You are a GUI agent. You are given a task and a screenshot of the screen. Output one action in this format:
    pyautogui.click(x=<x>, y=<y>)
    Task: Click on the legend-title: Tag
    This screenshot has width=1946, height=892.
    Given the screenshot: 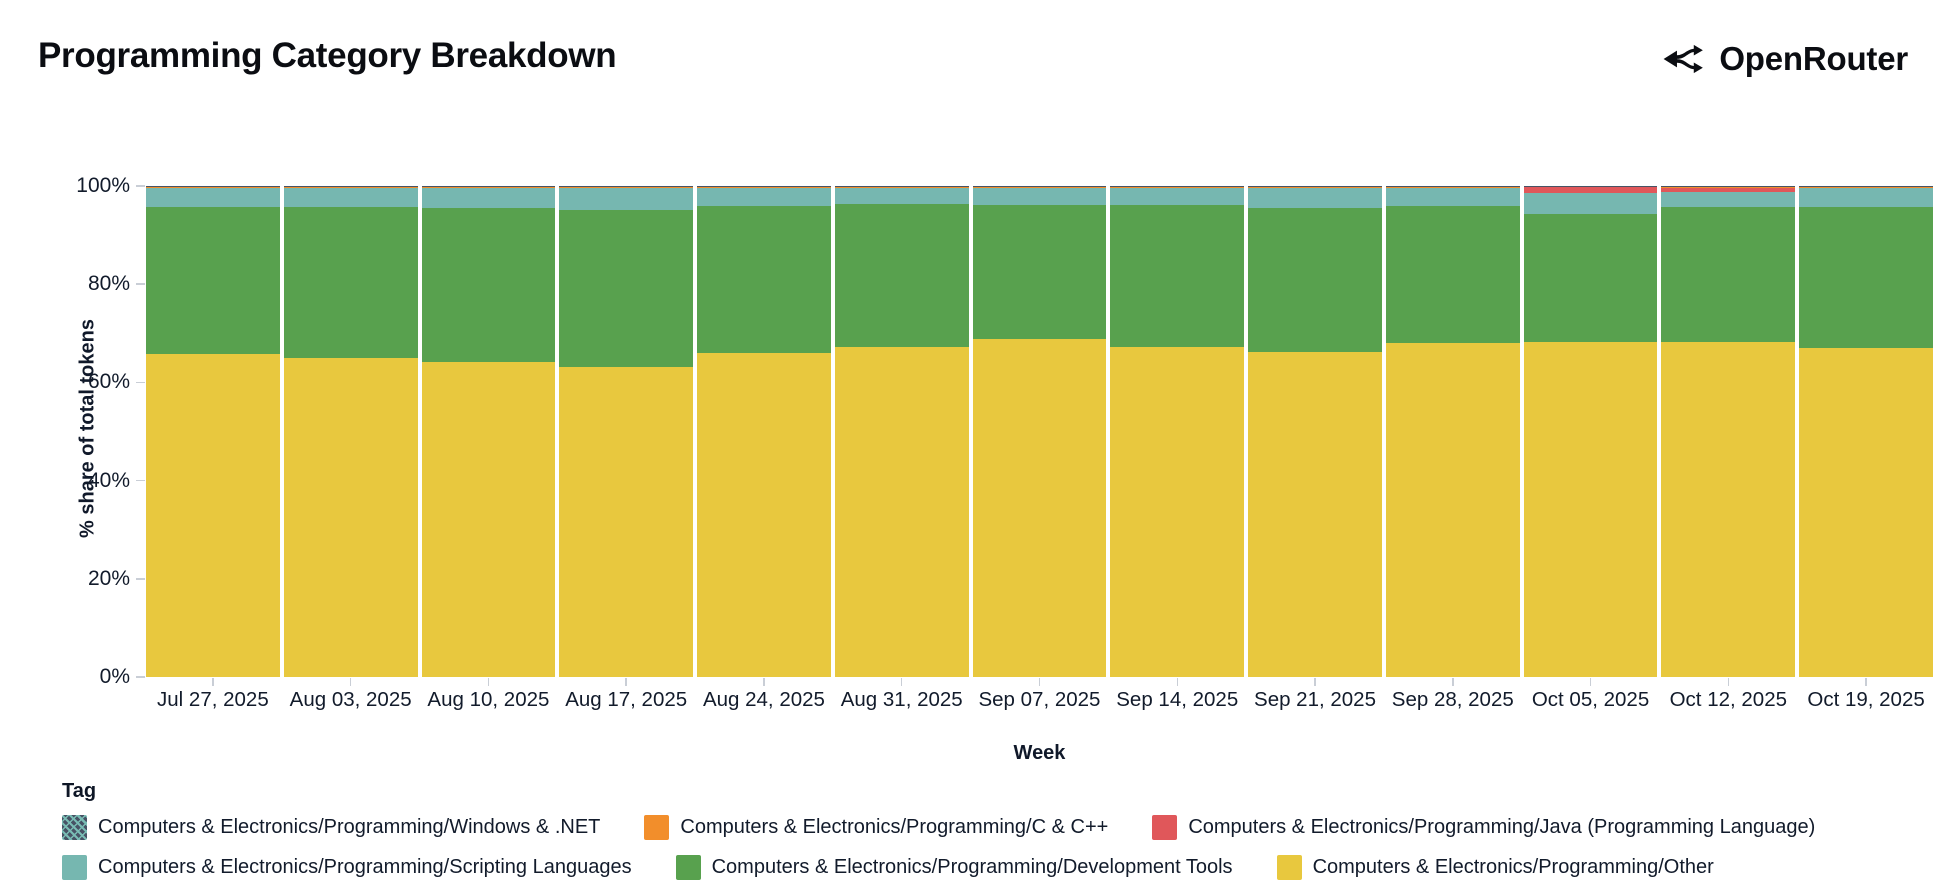 What is the action you would take?
    pyautogui.click(x=79, y=791)
    